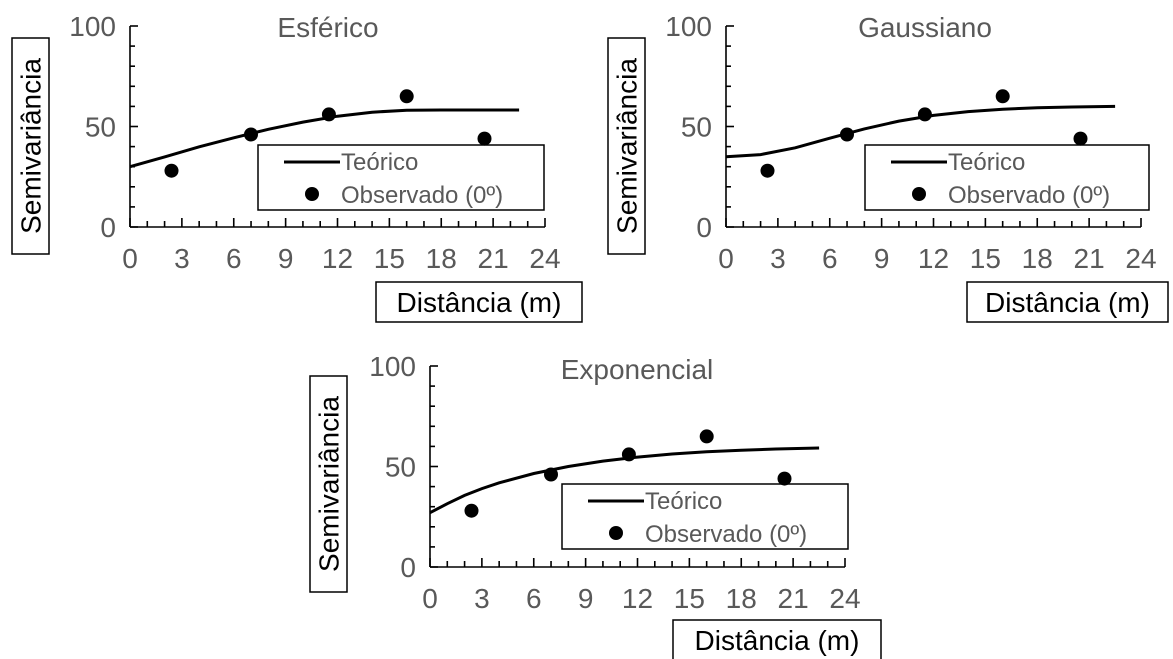  What do you see at coordinates (637, 369) in the screenshot?
I see `chart-title: Exponencial` at bounding box center [637, 369].